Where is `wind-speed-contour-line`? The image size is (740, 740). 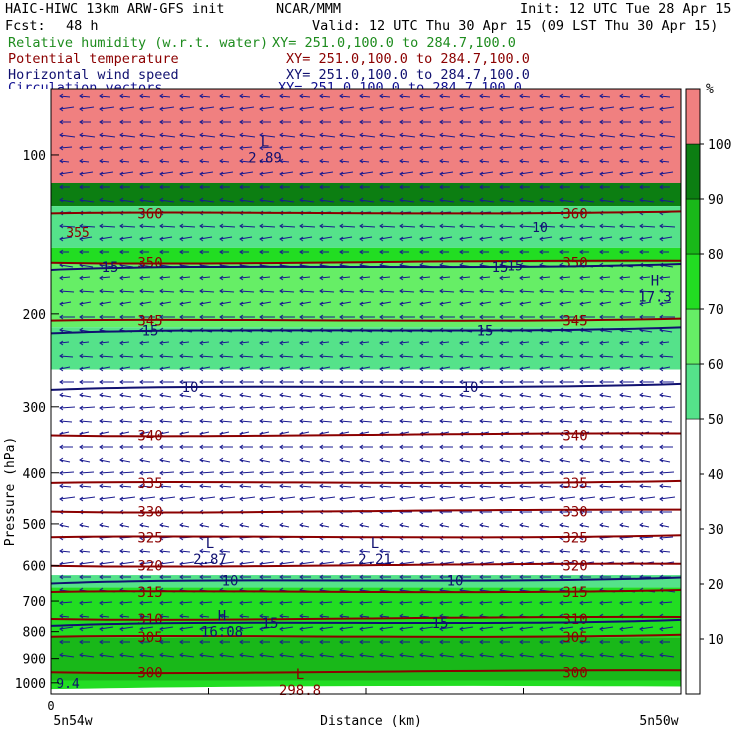 wind-speed-contour-line is located at coordinates (366, 580).